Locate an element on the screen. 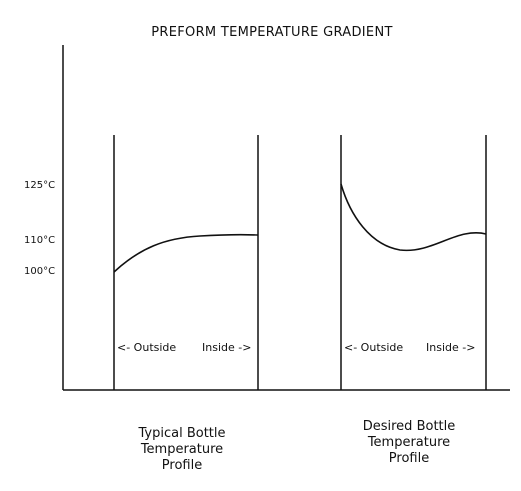 Image resolution: width=521 pixels, height=491 pixels. desired-temperature-curve is located at coordinates (413, 217).